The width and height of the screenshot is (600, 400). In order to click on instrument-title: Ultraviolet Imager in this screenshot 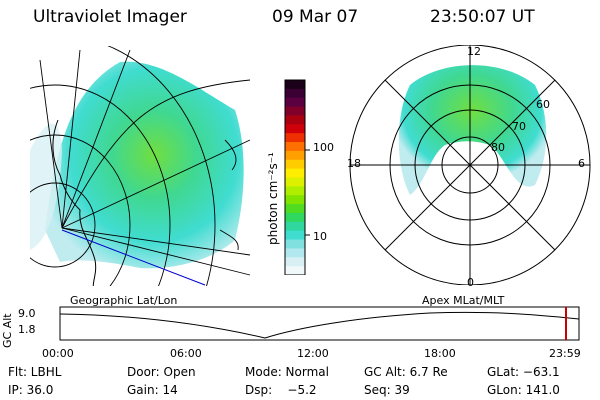, I will do `click(110, 17)`.